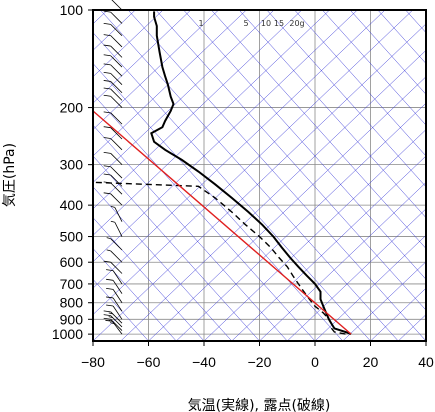 The width and height of the screenshot is (435, 412). What do you see at coordinates (296, 23) in the screenshot?
I see `mixing-ratio-label: 20g` at bounding box center [296, 23].